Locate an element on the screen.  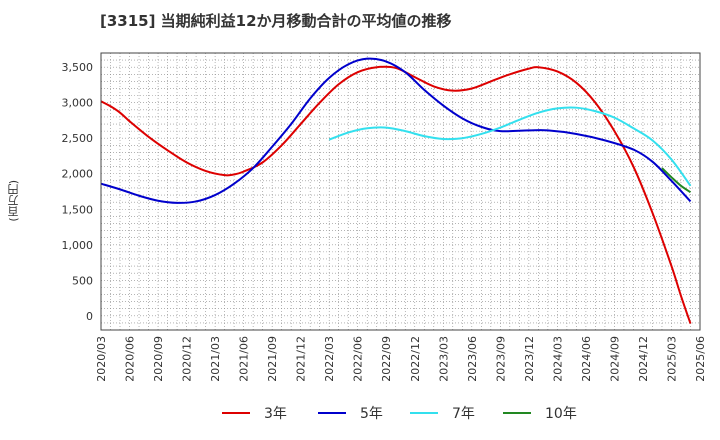
series-line-10年 is located at coordinates (676, 180).